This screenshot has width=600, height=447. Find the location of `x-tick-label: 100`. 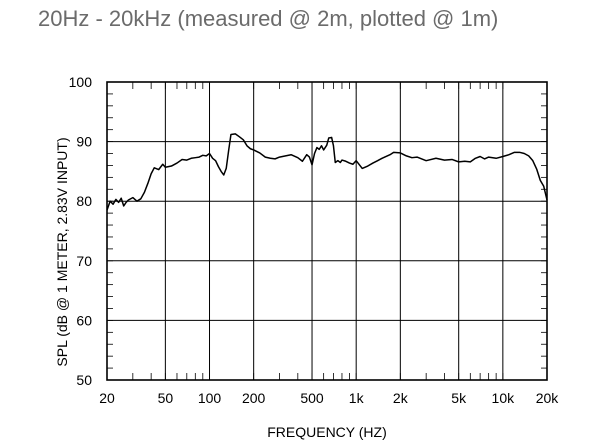

x-tick-label: 100 is located at coordinates (210, 398).